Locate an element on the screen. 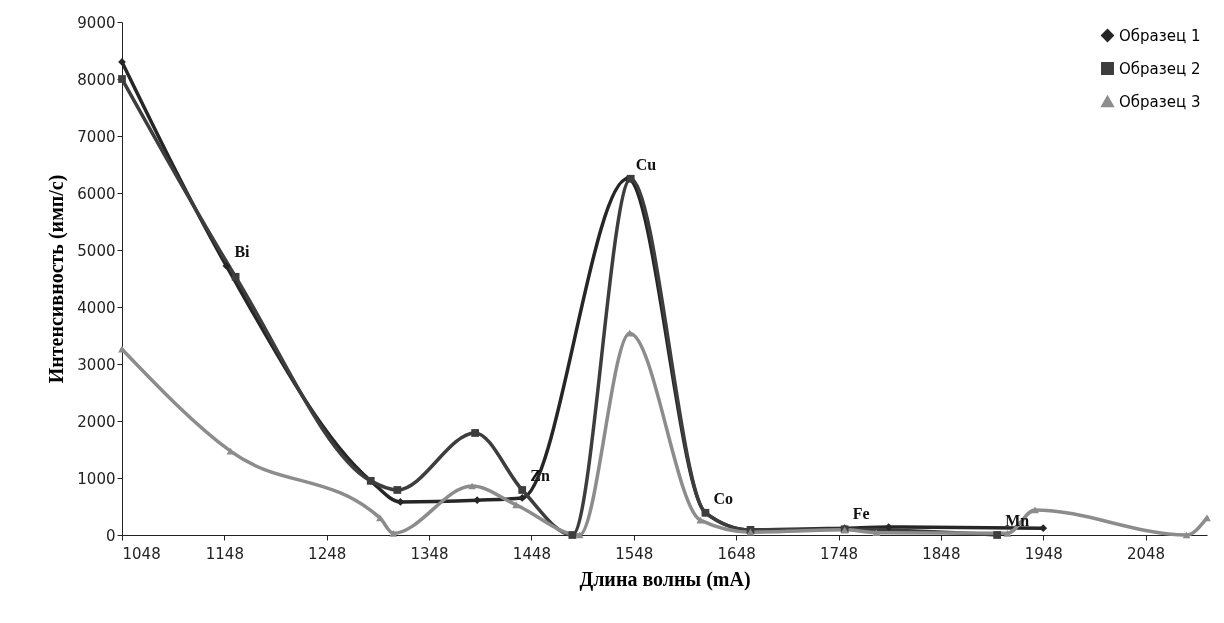 This screenshot has height=623, width=1224. legend-label: Образец 2 is located at coordinates (1160, 68).